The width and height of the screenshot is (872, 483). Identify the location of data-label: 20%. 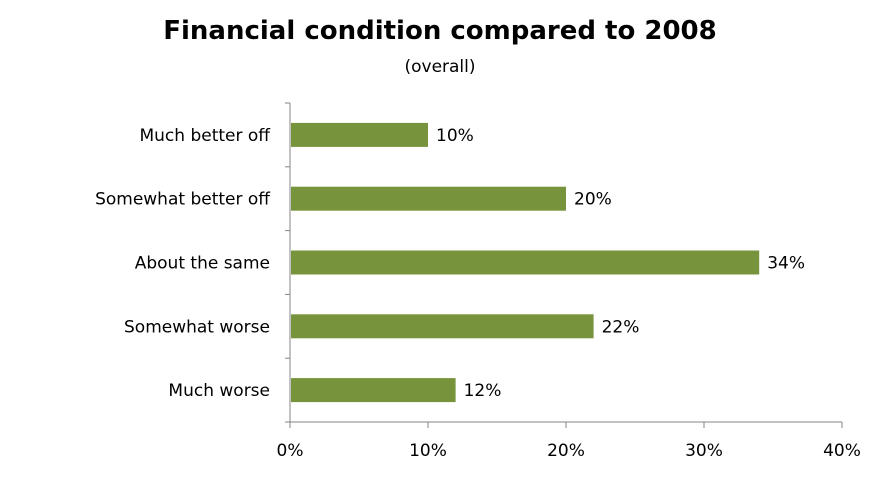
(593, 200).